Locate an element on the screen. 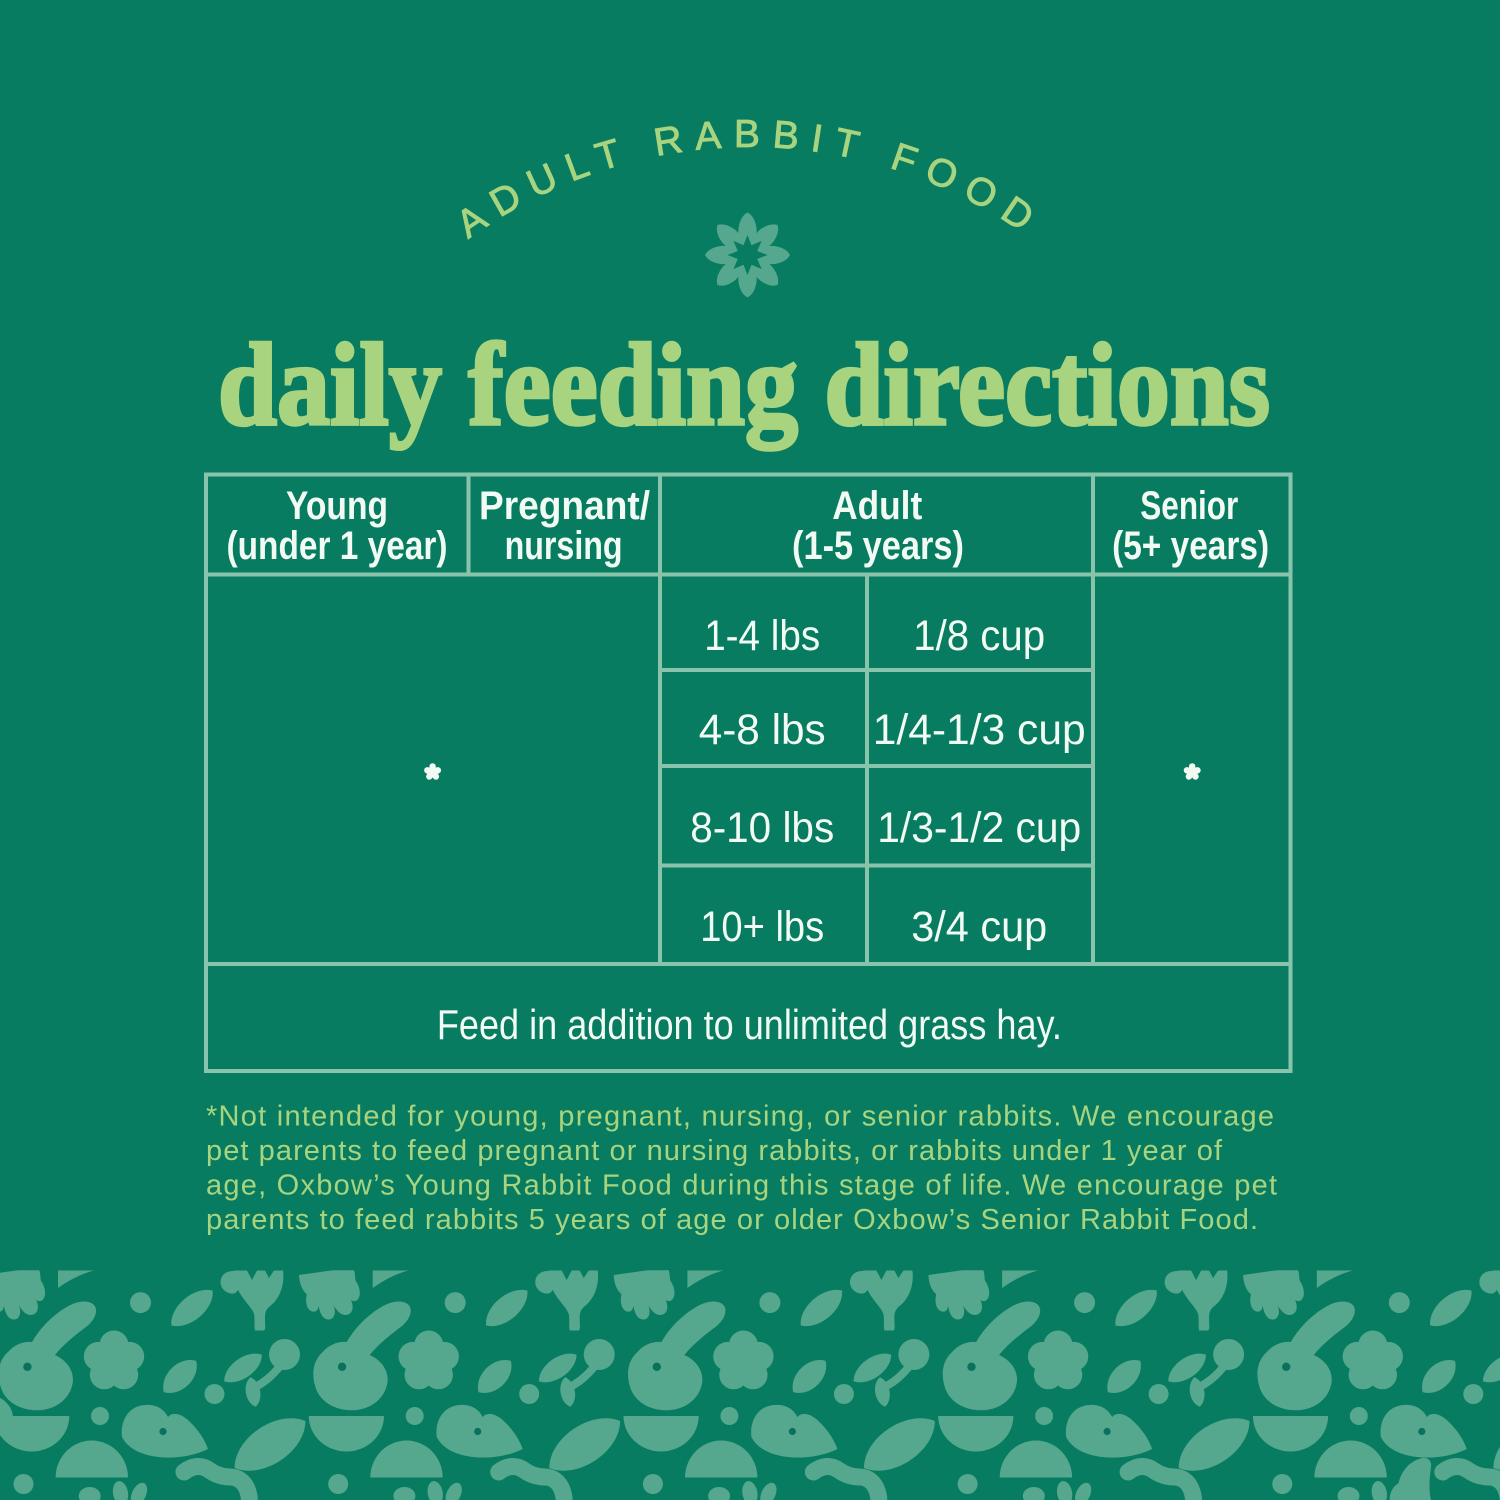  svg-text: Adult is located at coordinates (877, 506).